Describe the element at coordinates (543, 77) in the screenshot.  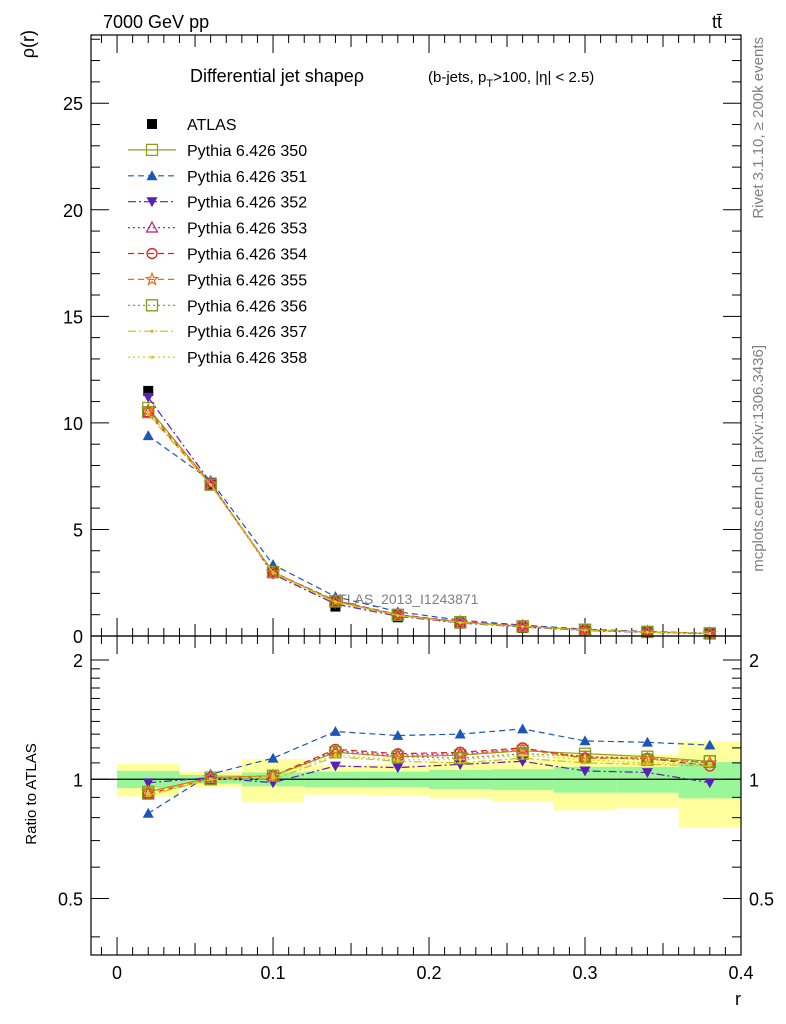
I see `title-suffix-part: >100, |η| < 2.5)` at that location.